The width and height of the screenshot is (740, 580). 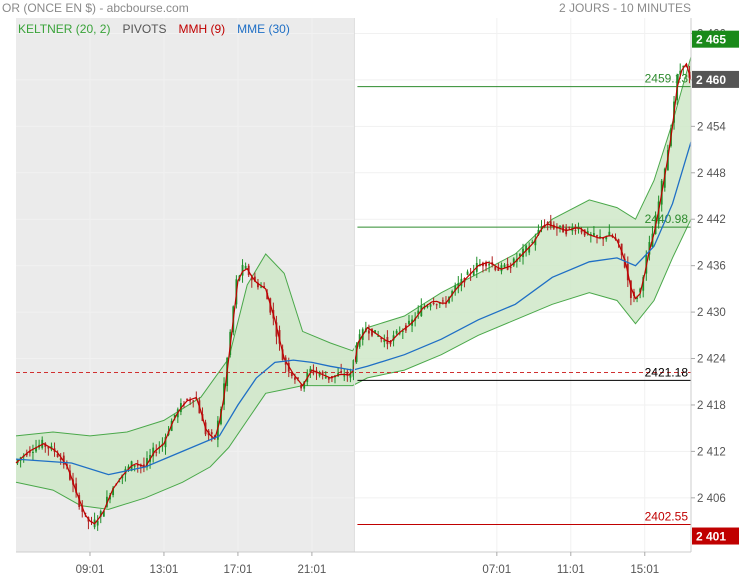 What do you see at coordinates (144, 29) in the screenshot?
I see `legend-pivots: PIVOTS` at bounding box center [144, 29].